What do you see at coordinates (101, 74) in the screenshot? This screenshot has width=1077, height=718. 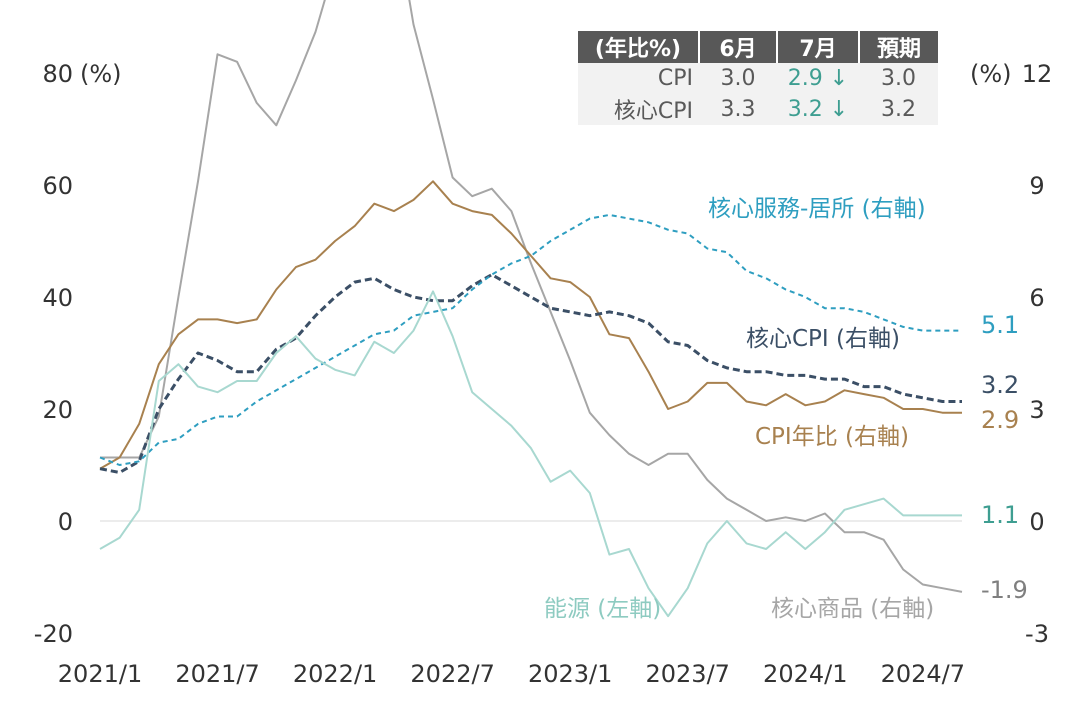 I see `left-axis-unit: (%)` at bounding box center [101, 74].